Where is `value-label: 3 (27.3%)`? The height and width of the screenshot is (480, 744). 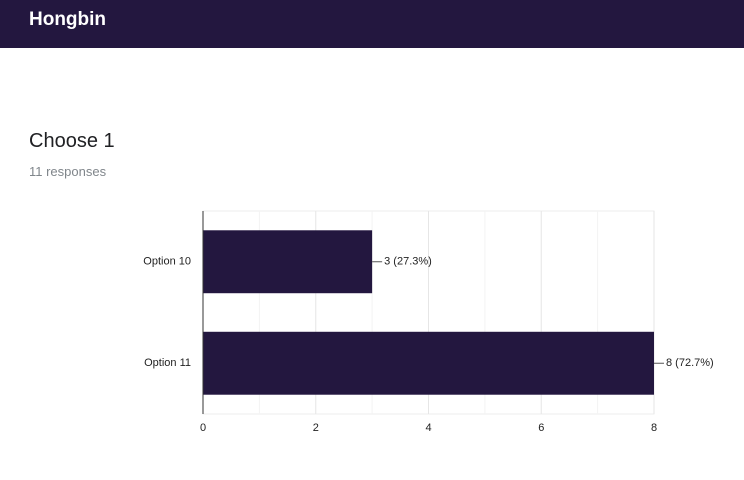
value-label: 3 (27.3%) is located at coordinates (408, 262).